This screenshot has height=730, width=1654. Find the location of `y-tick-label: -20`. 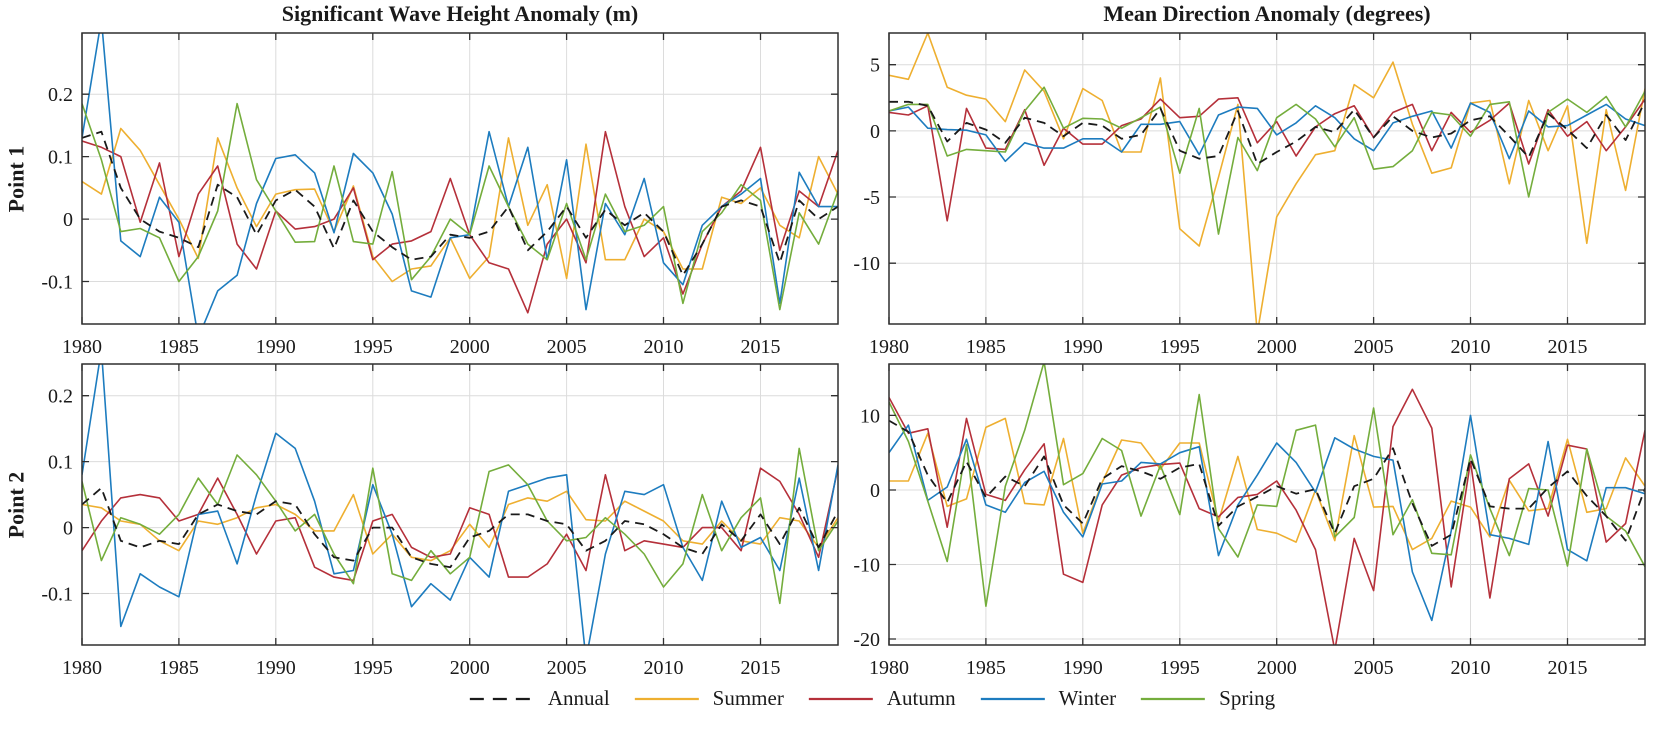

y-tick-label: -20 is located at coordinates (866, 640).